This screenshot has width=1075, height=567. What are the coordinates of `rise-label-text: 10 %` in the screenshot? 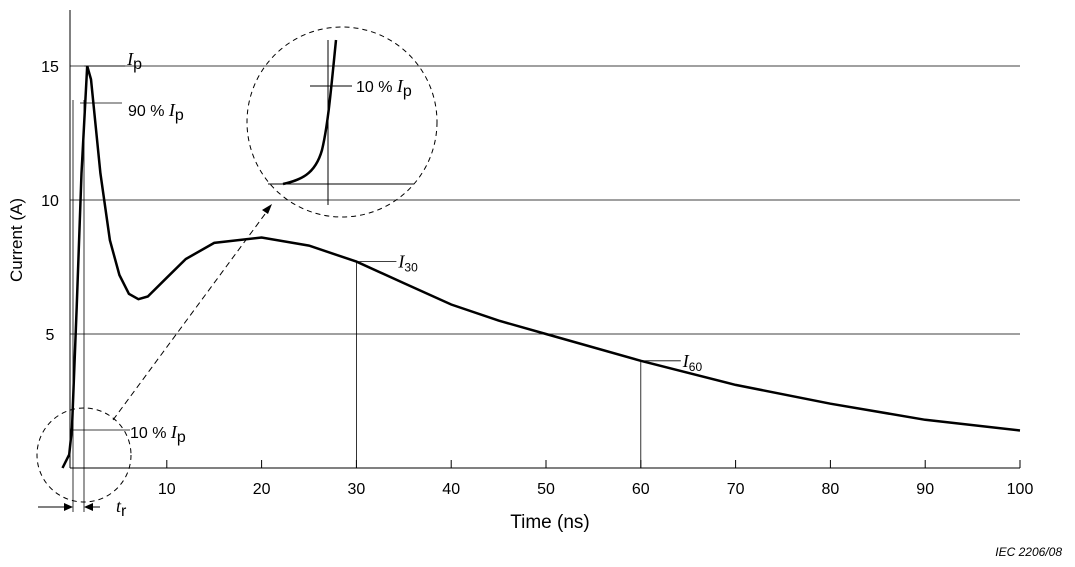 It's located at (150, 433).